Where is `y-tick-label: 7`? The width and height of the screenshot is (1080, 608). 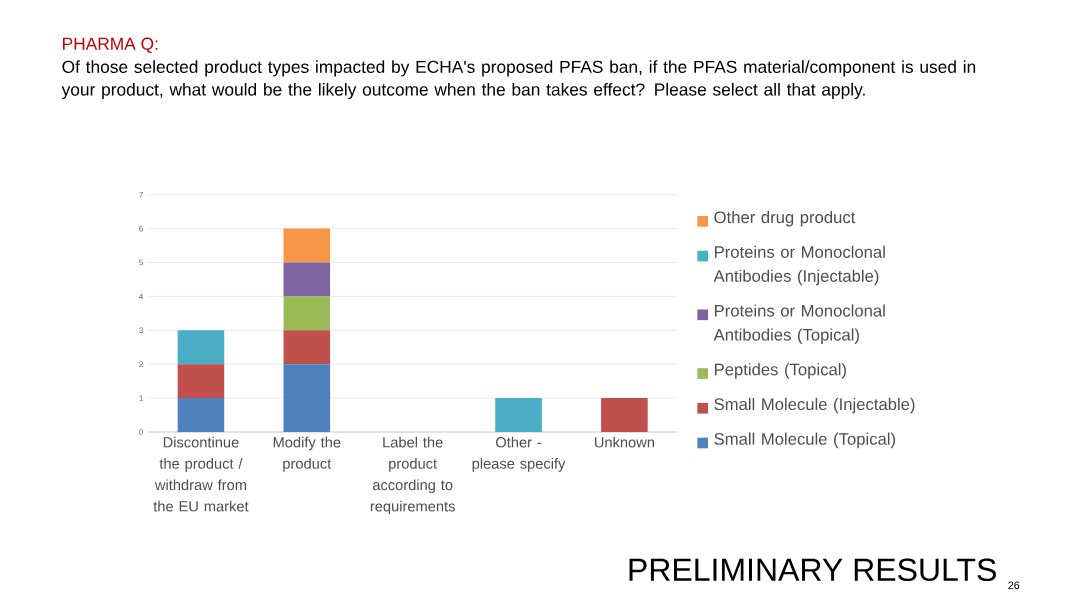
y-tick-label: 7 is located at coordinates (141, 194).